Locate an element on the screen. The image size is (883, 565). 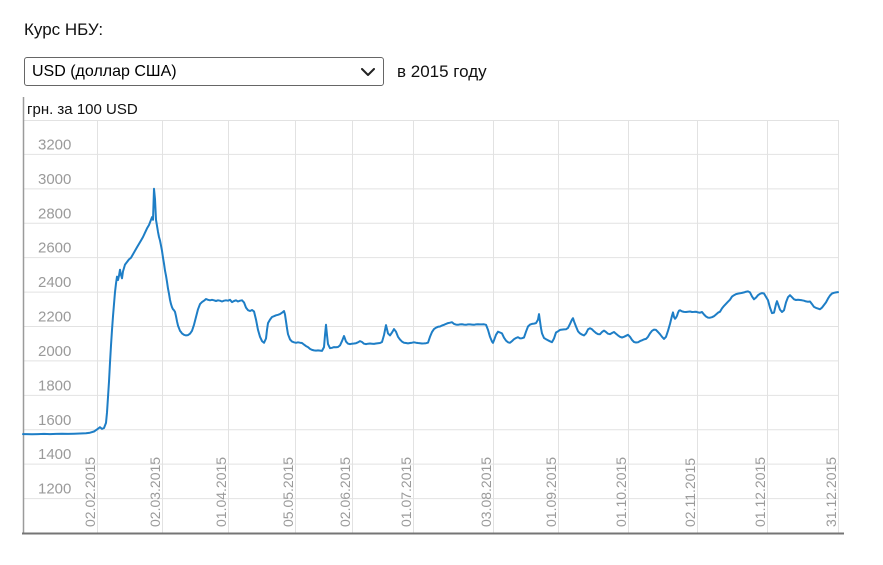
y-tick-label: 1400 is located at coordinates (54, 454).